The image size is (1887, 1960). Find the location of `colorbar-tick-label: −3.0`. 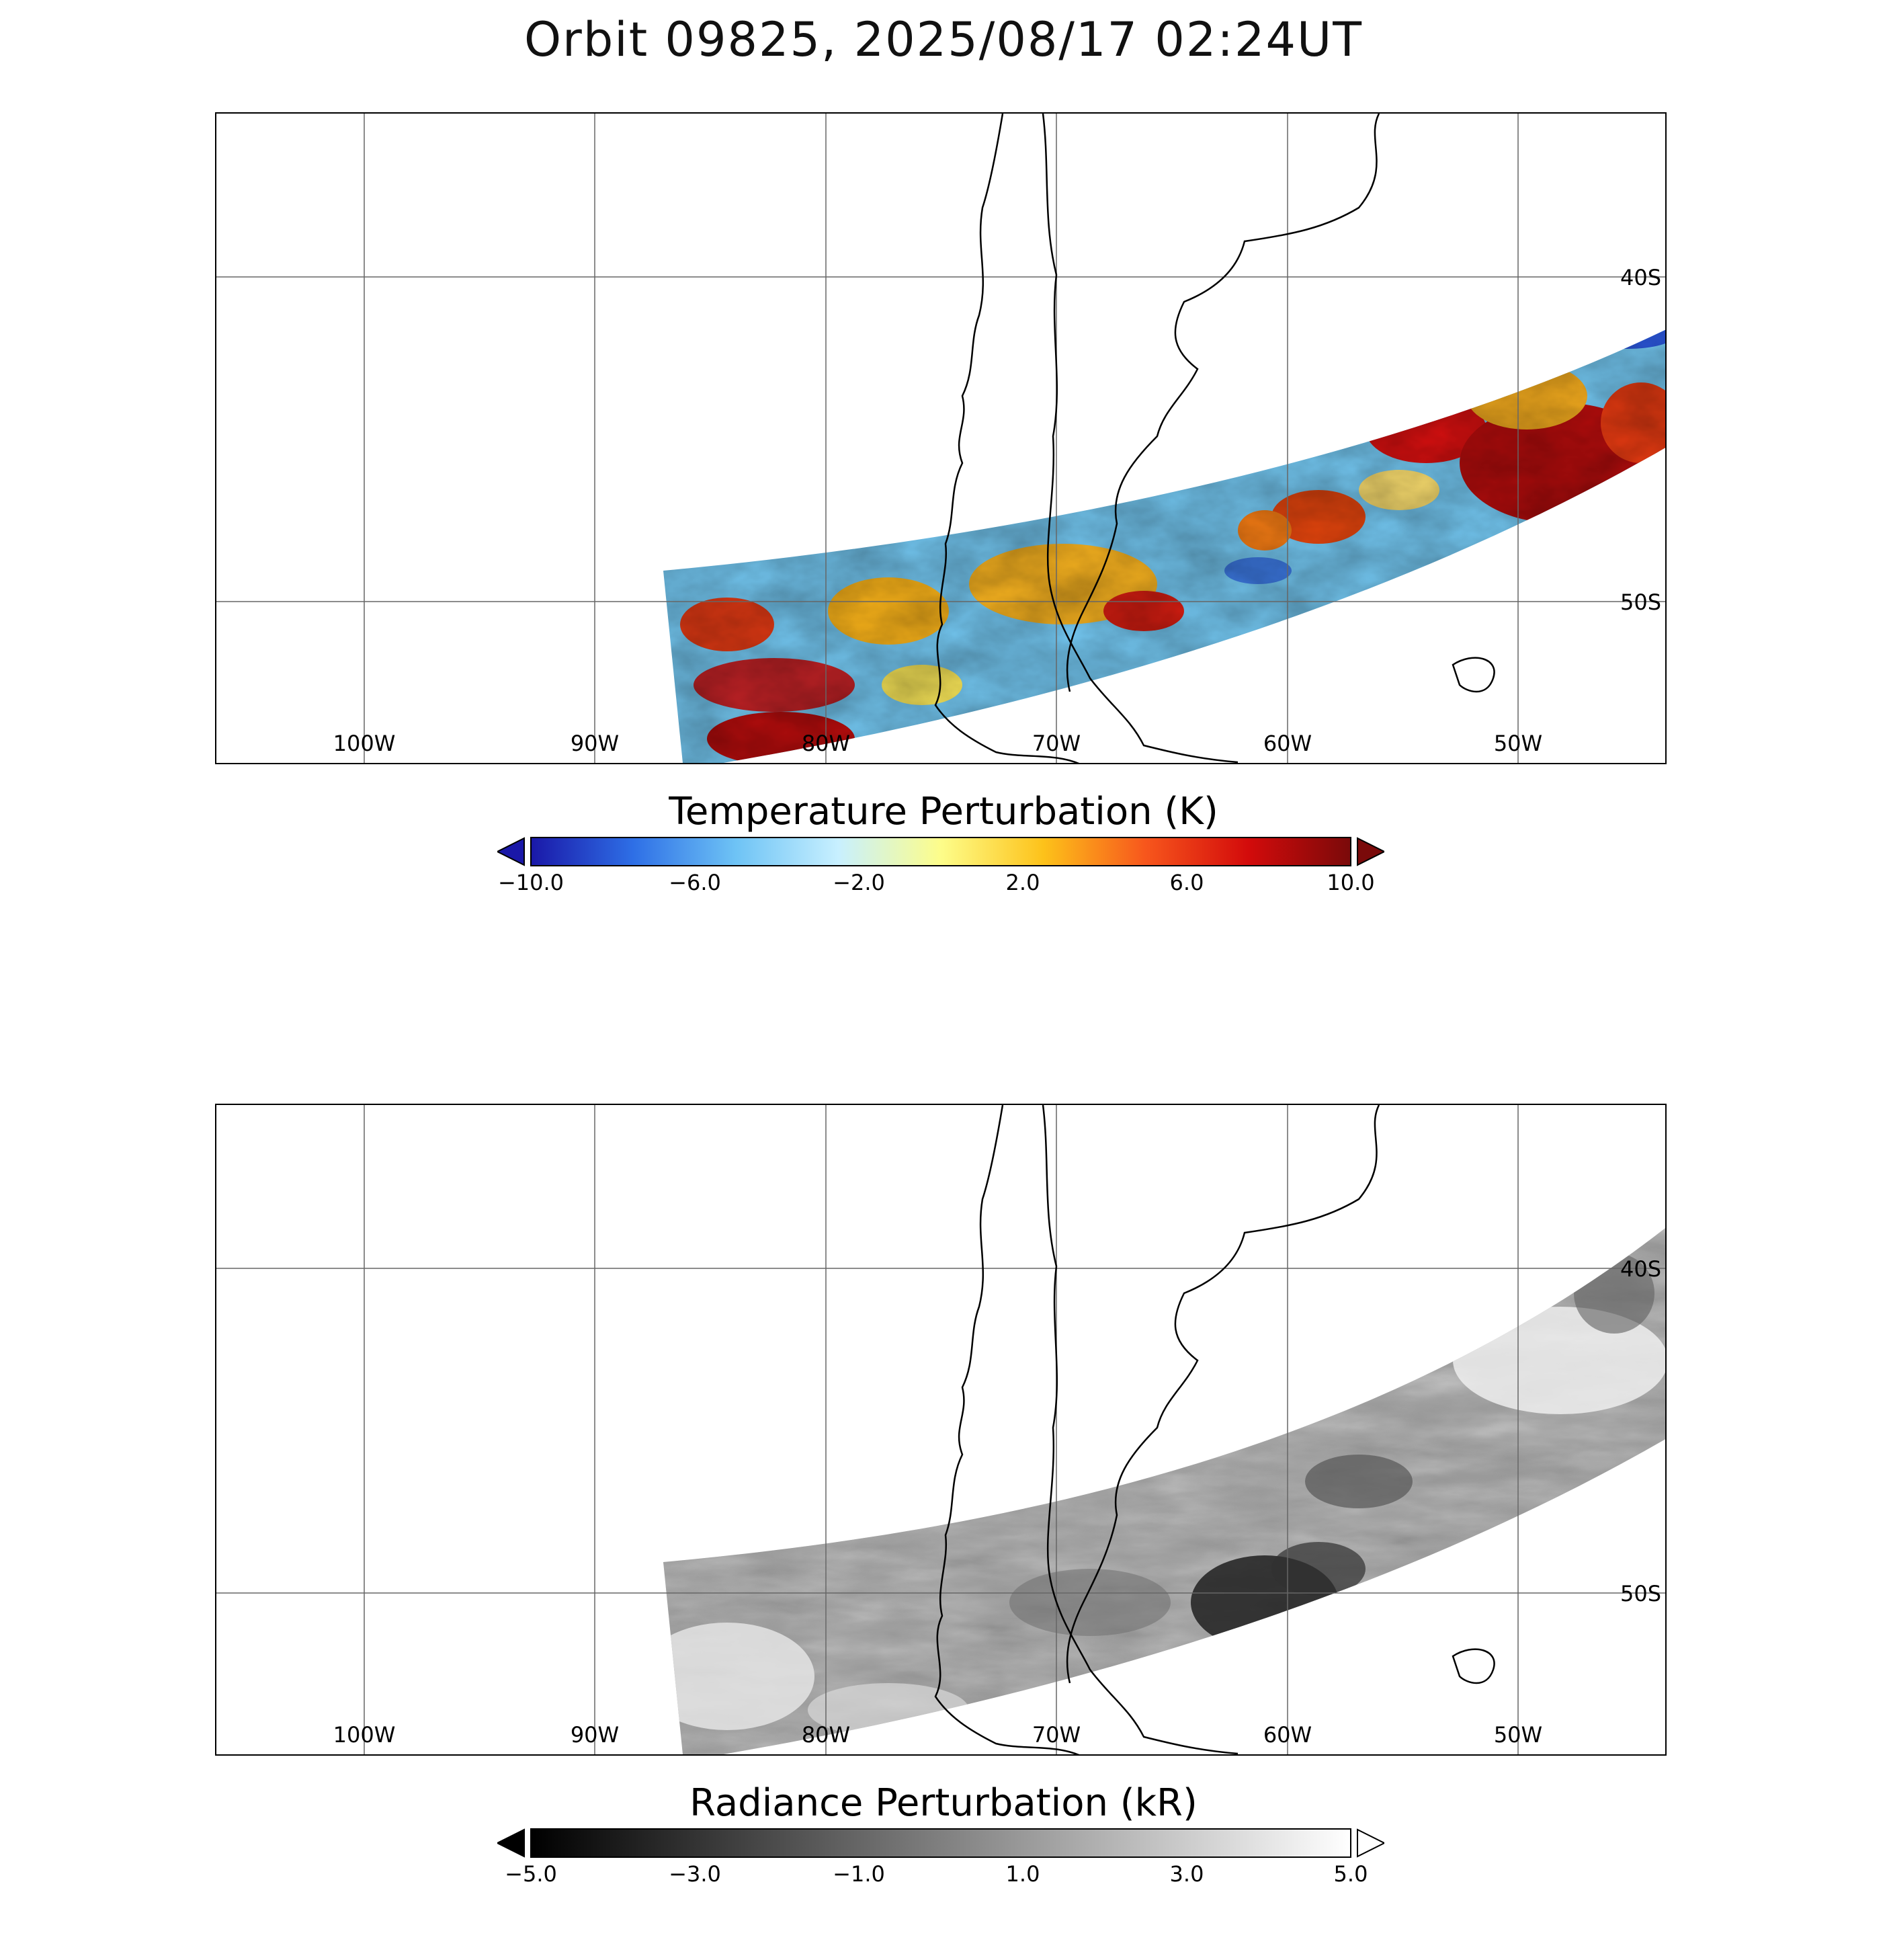

colorbar-tick-label: −3.0 is located at coordinates (695, 1874).